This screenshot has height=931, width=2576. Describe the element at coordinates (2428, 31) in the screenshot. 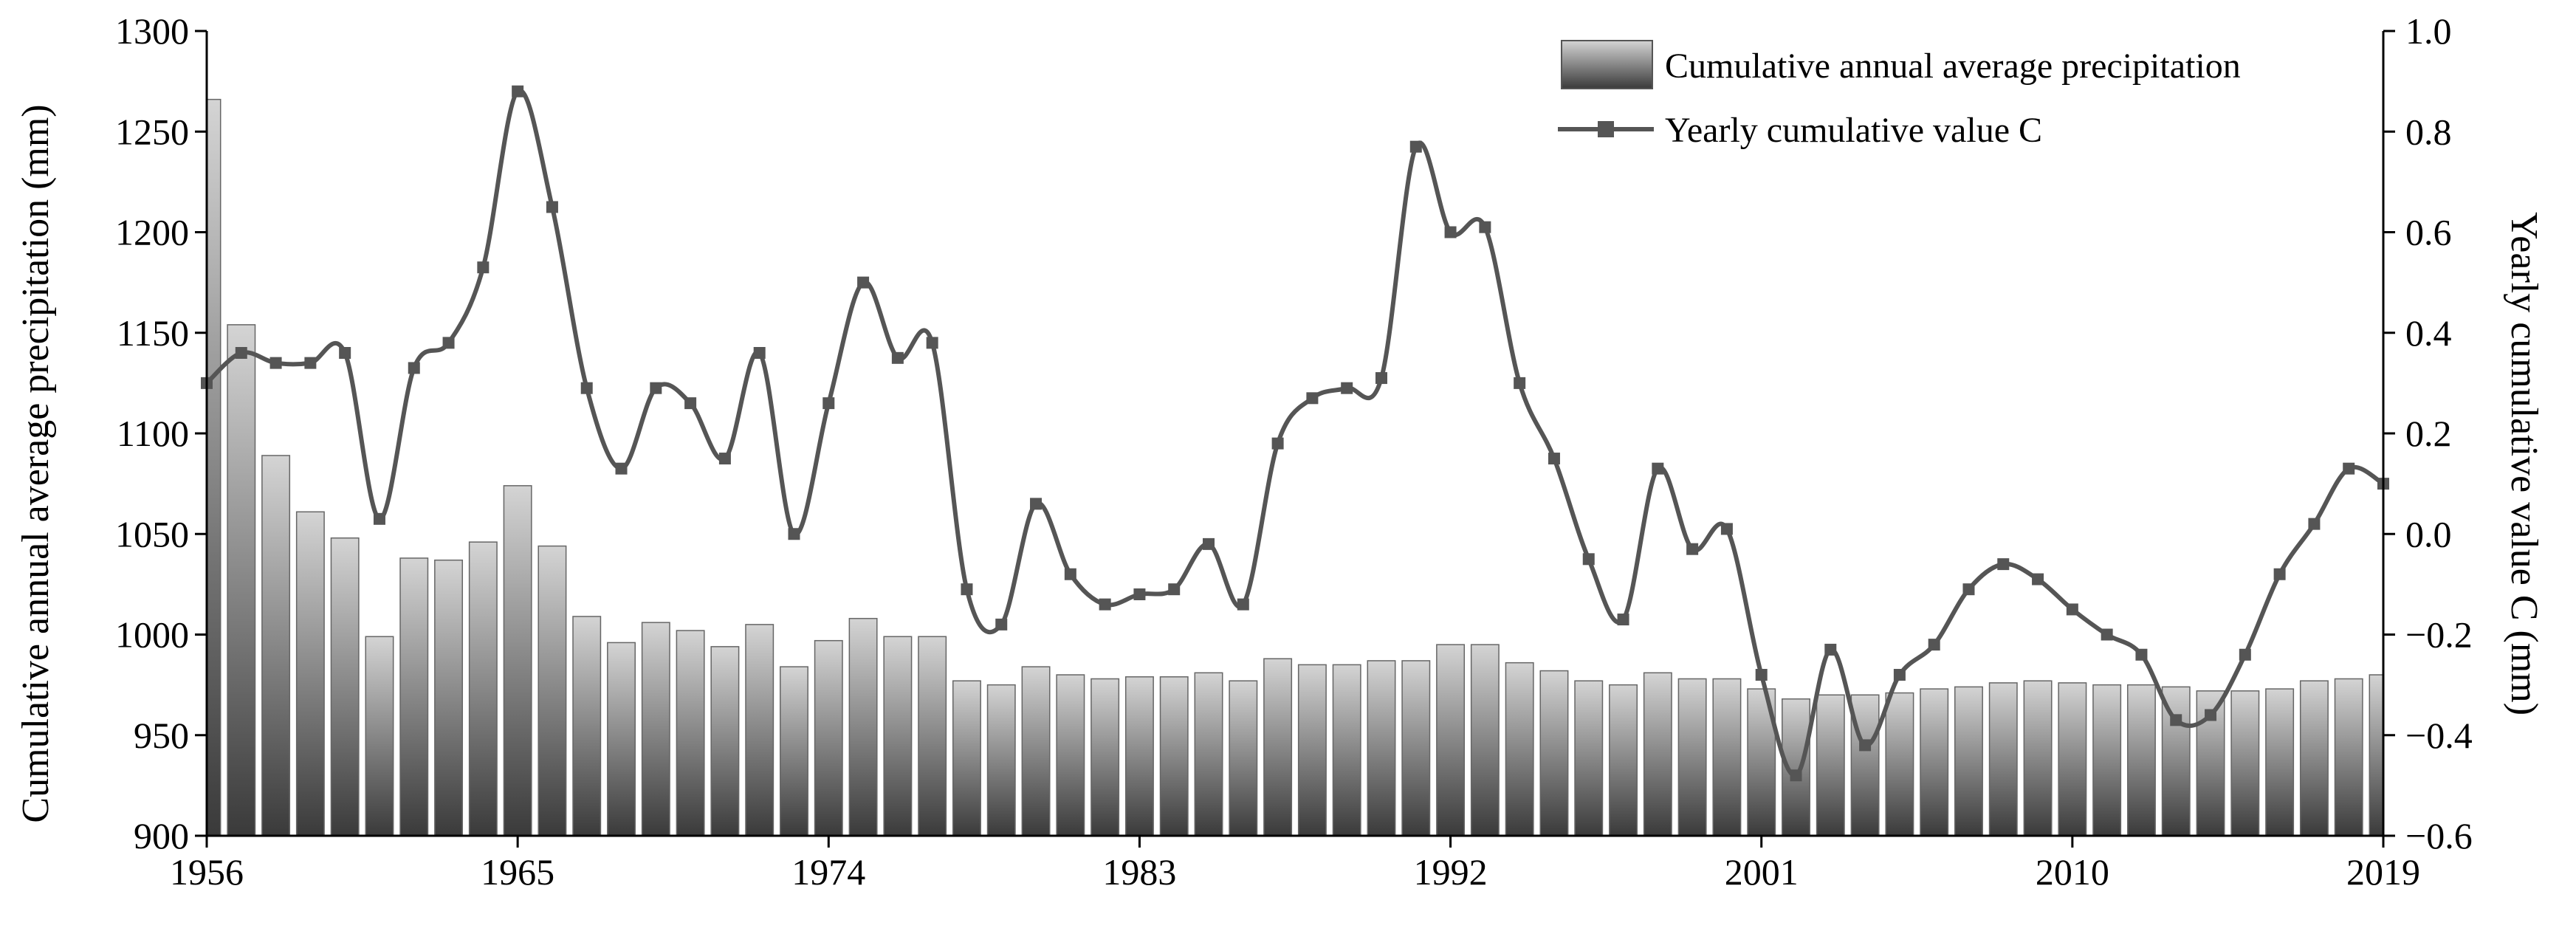

I see `right-tick-label: 1.0` at that location.